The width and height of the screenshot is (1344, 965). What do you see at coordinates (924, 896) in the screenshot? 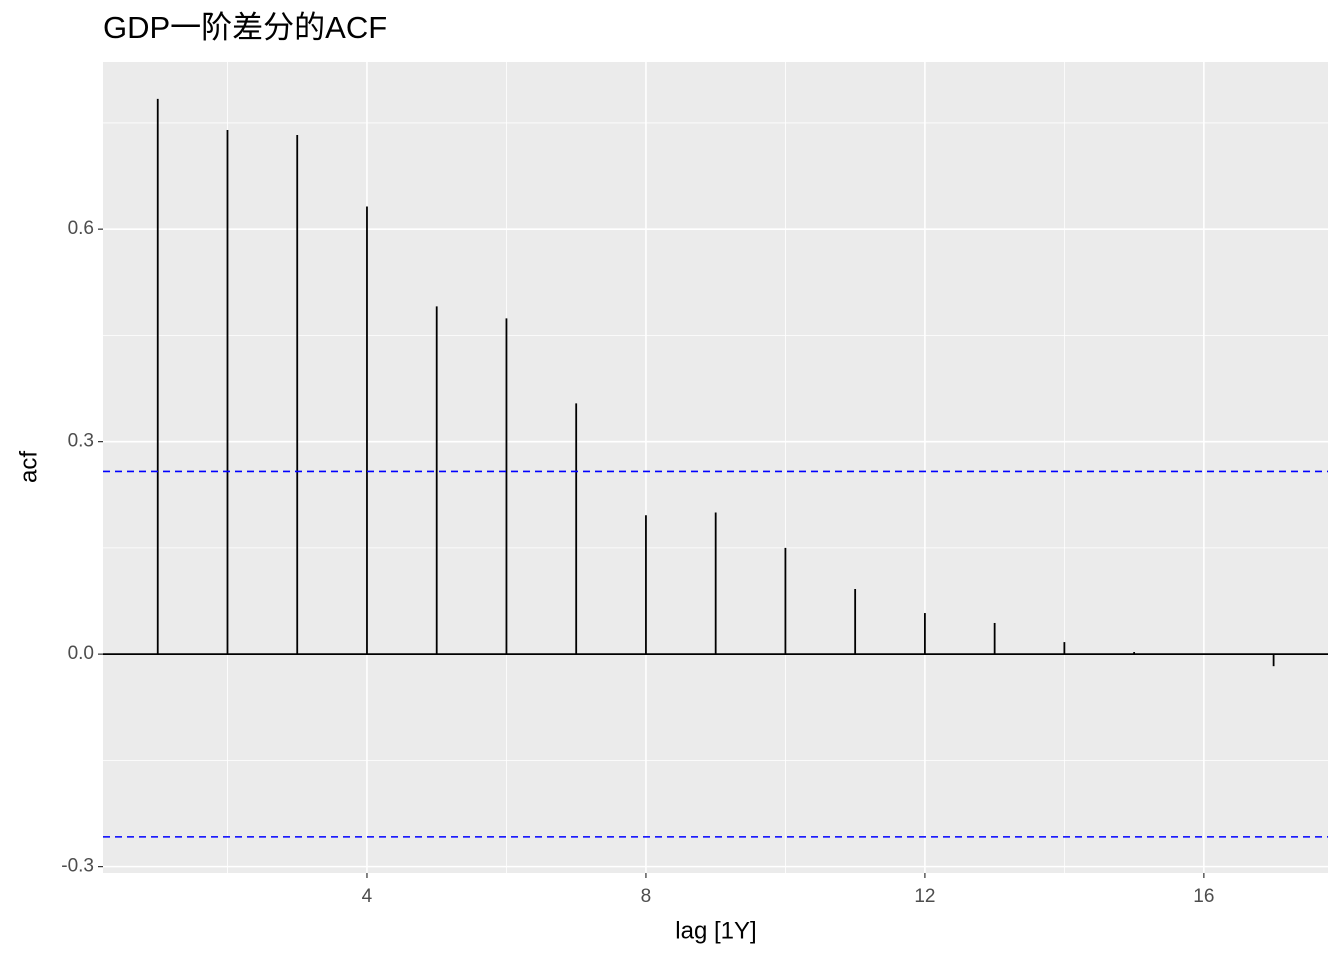
I see `x-tick-label: 12` at bounding box center [924, 896].